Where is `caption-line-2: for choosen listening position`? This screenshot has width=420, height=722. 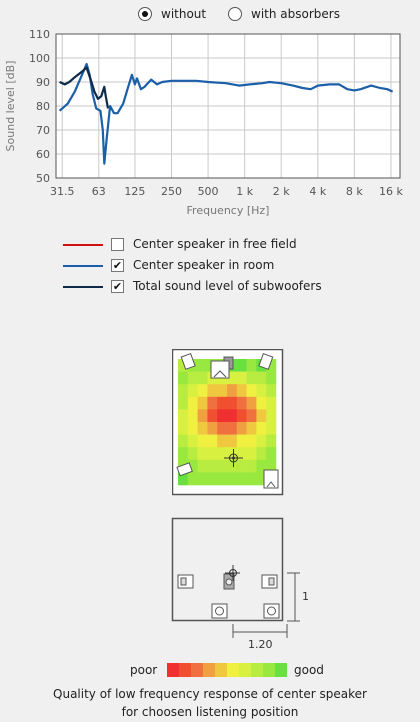
caption-line-2: for choosen listening position is located at coordinates (210, 712).